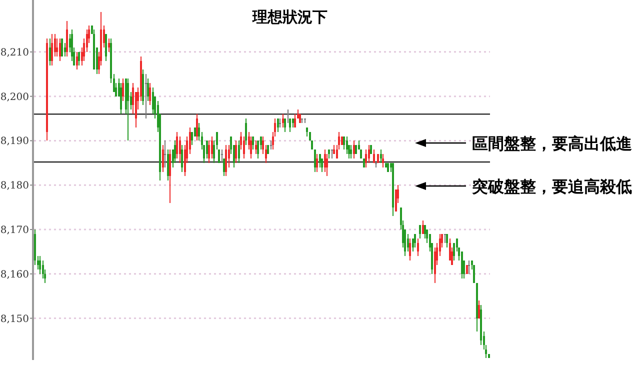 This screenshot has height=370, width=644. What do you see at coordinates (552, 143) in the screenshot?
I see `annotation: 區間盤整，要高出低進` at bounding box center [552, 143].